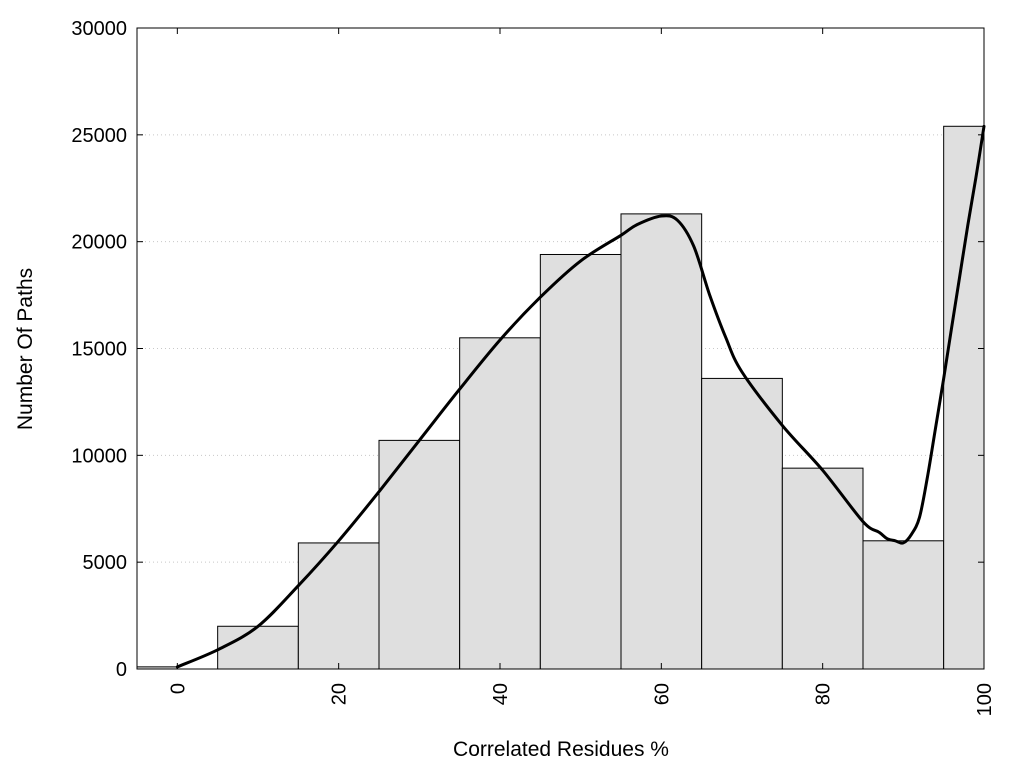  I want to click on x-tick-label: 100, so click(985, 699).